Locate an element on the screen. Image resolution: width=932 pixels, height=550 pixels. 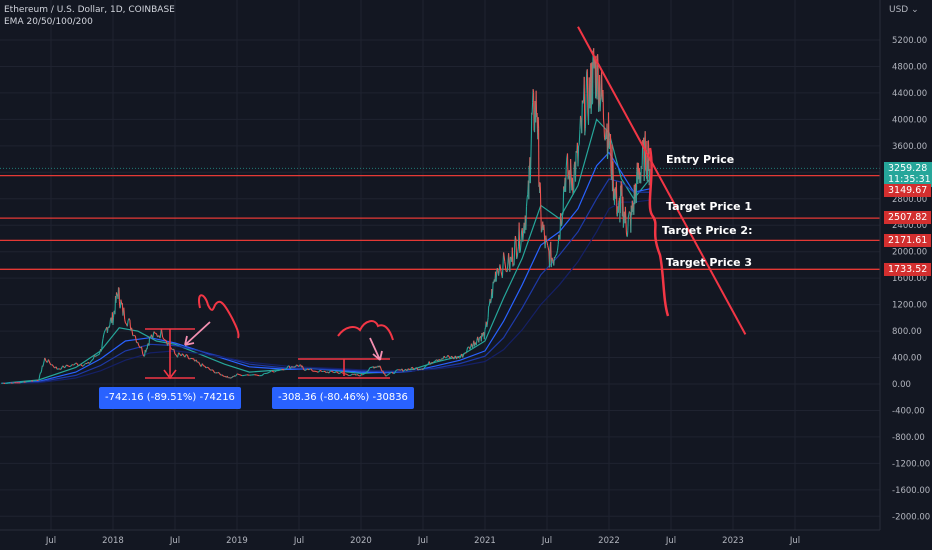
scribble-2018 is located at coordinates (219, 316).